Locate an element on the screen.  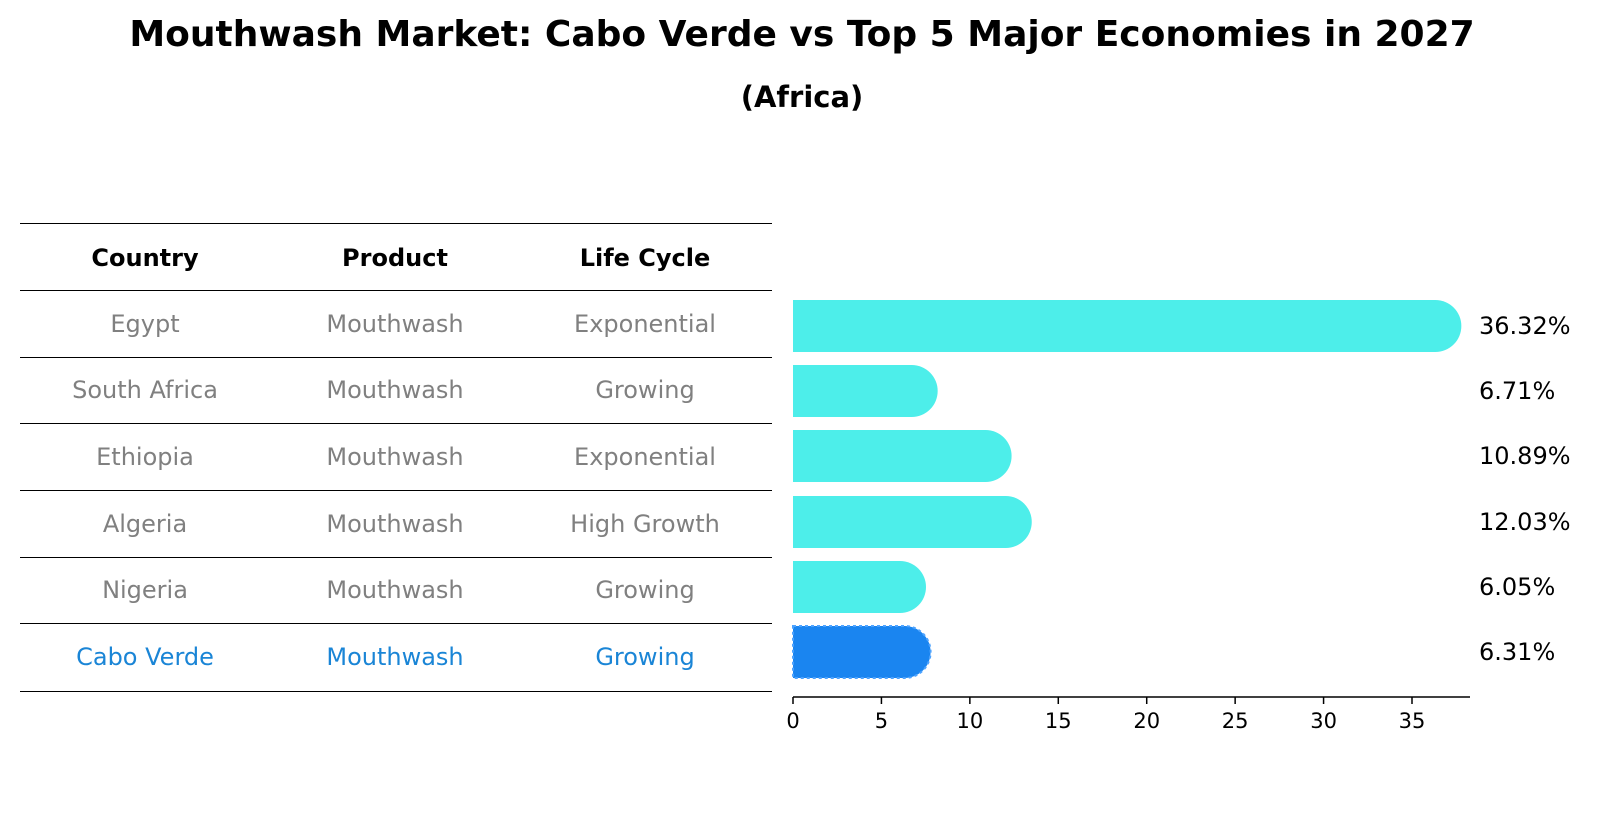
x-tick-label: 30 is located at coordinates (1323, 721).